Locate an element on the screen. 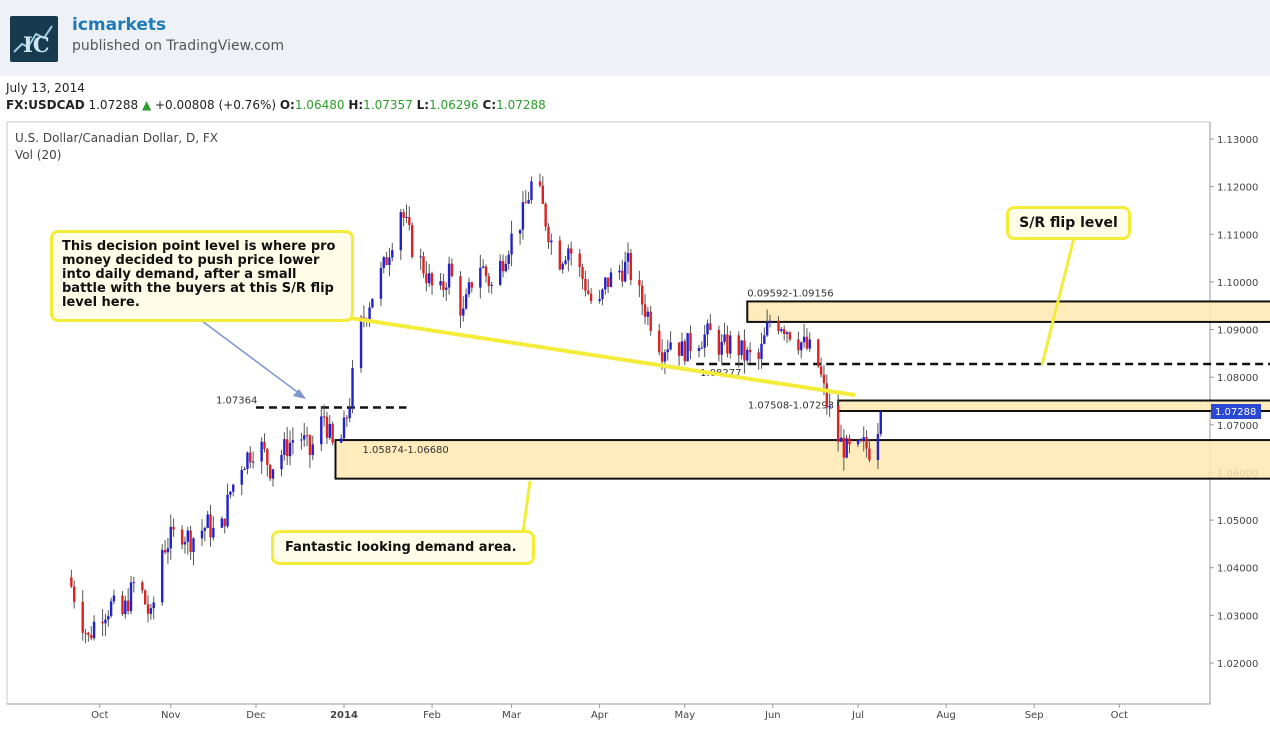 This screenshot has width=1270, height=731. demand-note-callout: Fantastic looking demand area. is located at coordinates (403, 547).